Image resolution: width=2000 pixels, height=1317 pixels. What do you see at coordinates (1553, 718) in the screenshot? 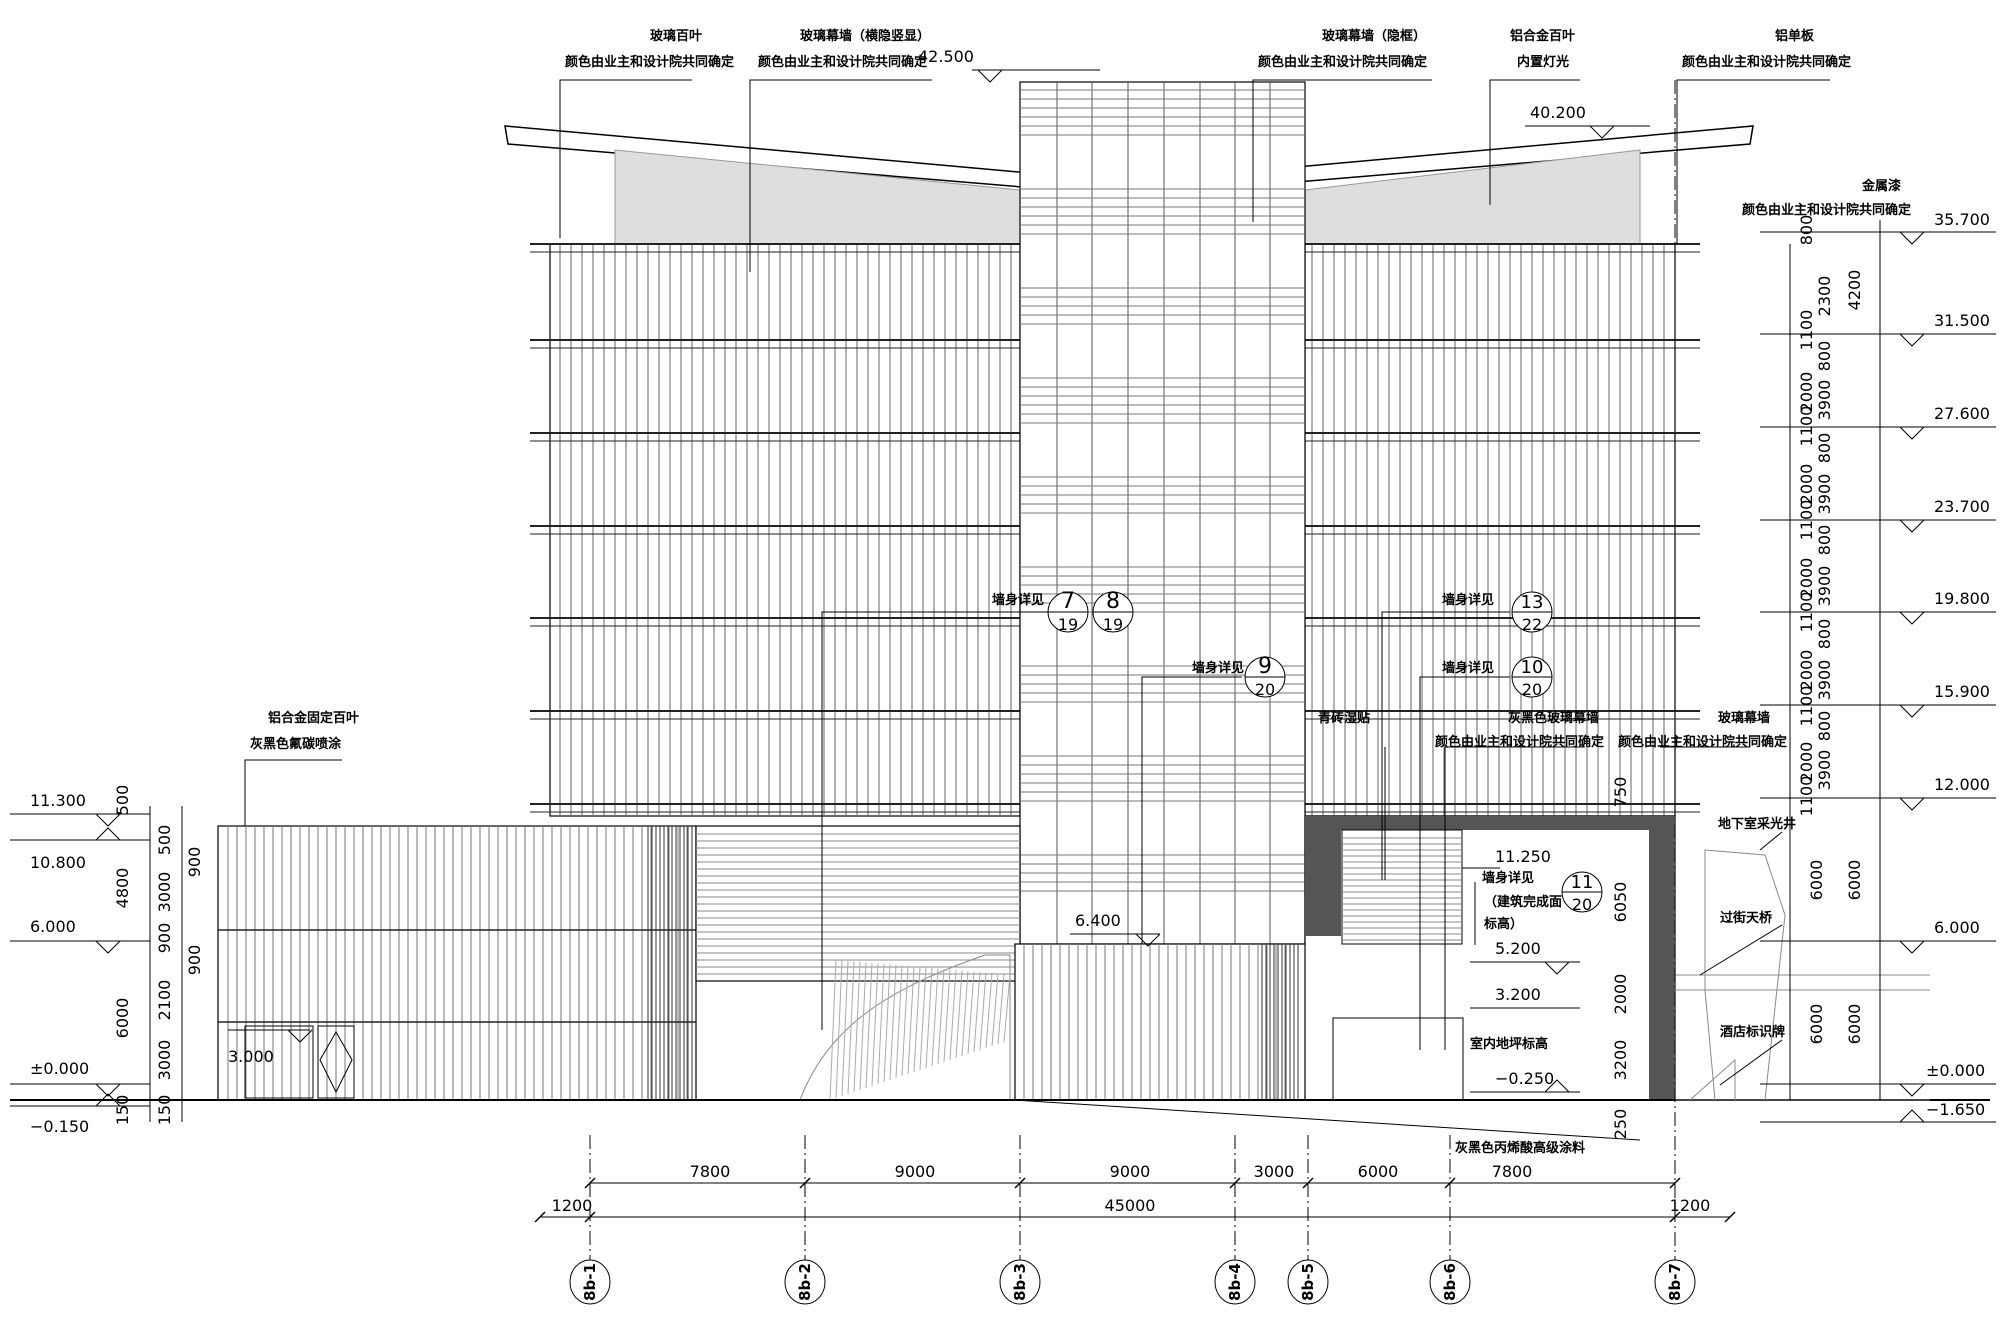
I see `note-grey-glass-wall: 灰黑色玻璃幕墙` at bounding box center [1553, 718].